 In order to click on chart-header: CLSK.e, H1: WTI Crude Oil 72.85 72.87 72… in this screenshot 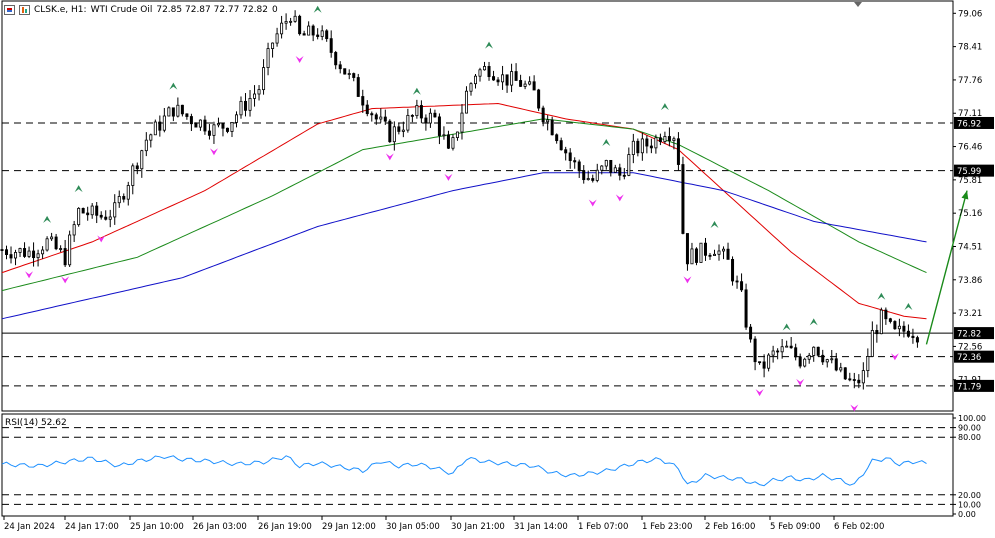, I will do `click(143, 10)`.